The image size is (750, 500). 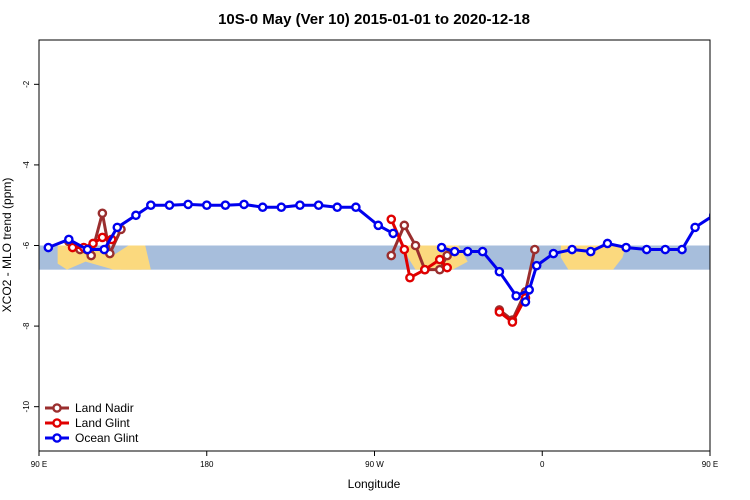 I want to click on legend-label: Land Nadir, so click(x=104, y=408).